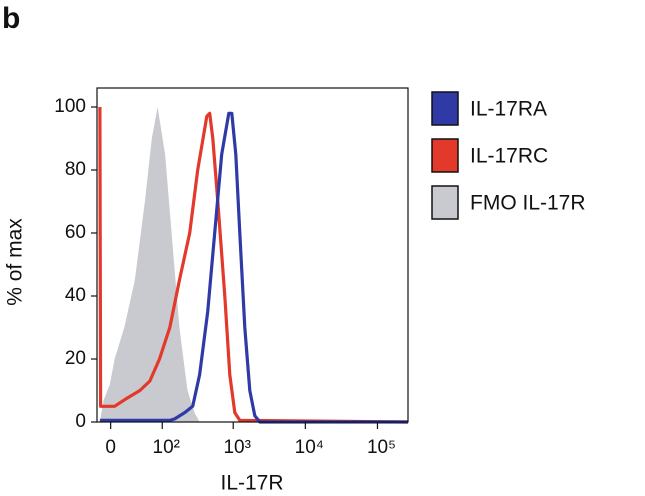  I want to click on legend-label: IL-17RC, so click(509, 156).